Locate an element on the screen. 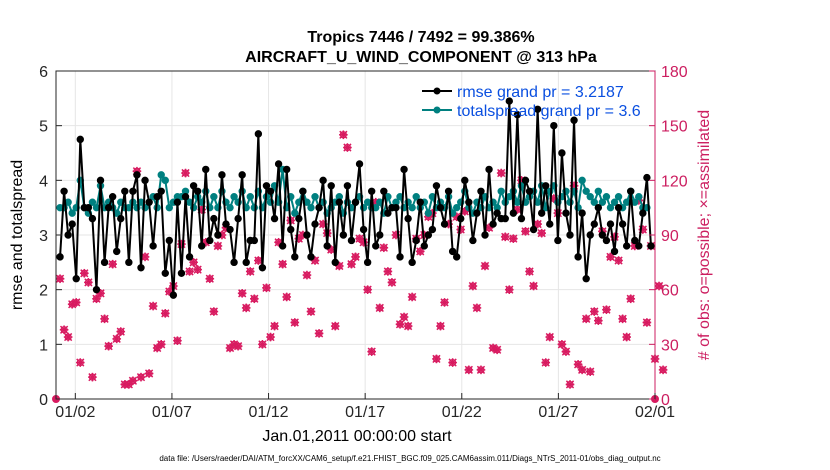  x-tick-label: 01/17 is located at coordinates (365, 412).